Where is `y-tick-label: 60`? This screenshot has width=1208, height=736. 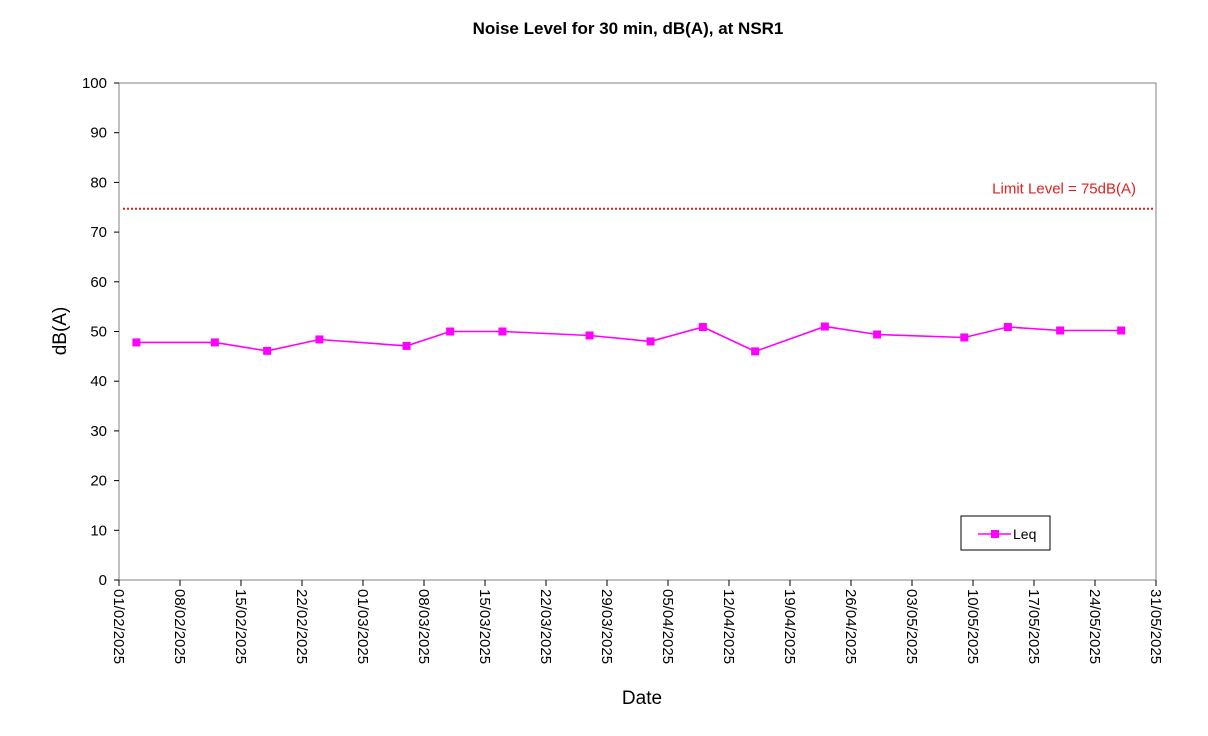
y-tick-label: 60 is located at coordinates (98, 282).